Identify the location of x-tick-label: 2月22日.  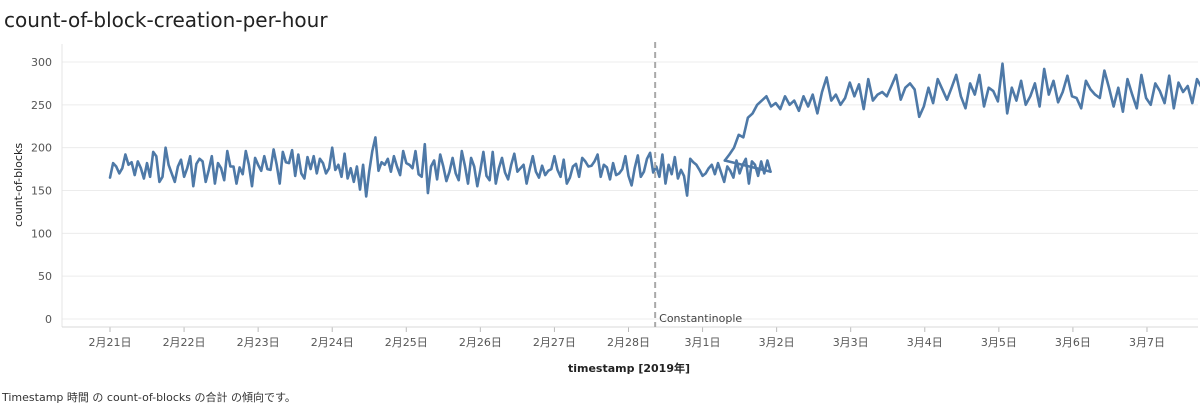
(184, 342).